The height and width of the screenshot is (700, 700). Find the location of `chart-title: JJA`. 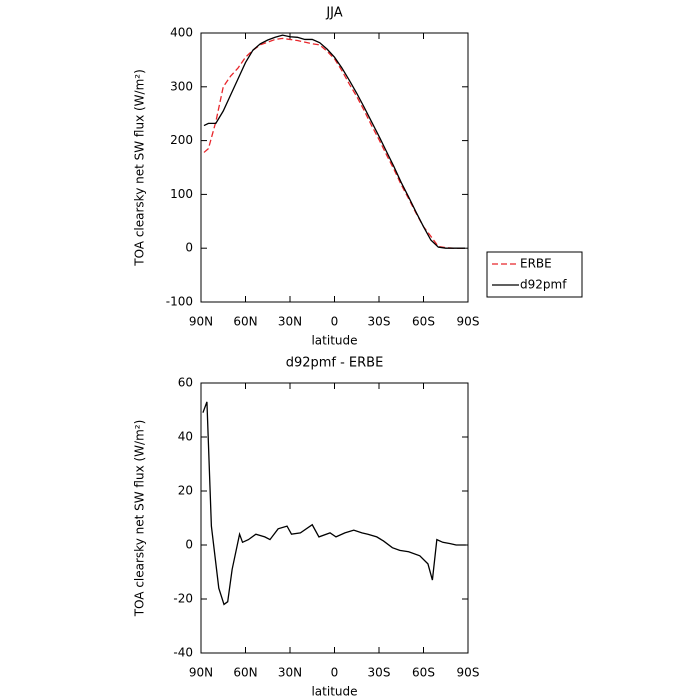

chart-title: JJA is located at coordinates (333, 13).